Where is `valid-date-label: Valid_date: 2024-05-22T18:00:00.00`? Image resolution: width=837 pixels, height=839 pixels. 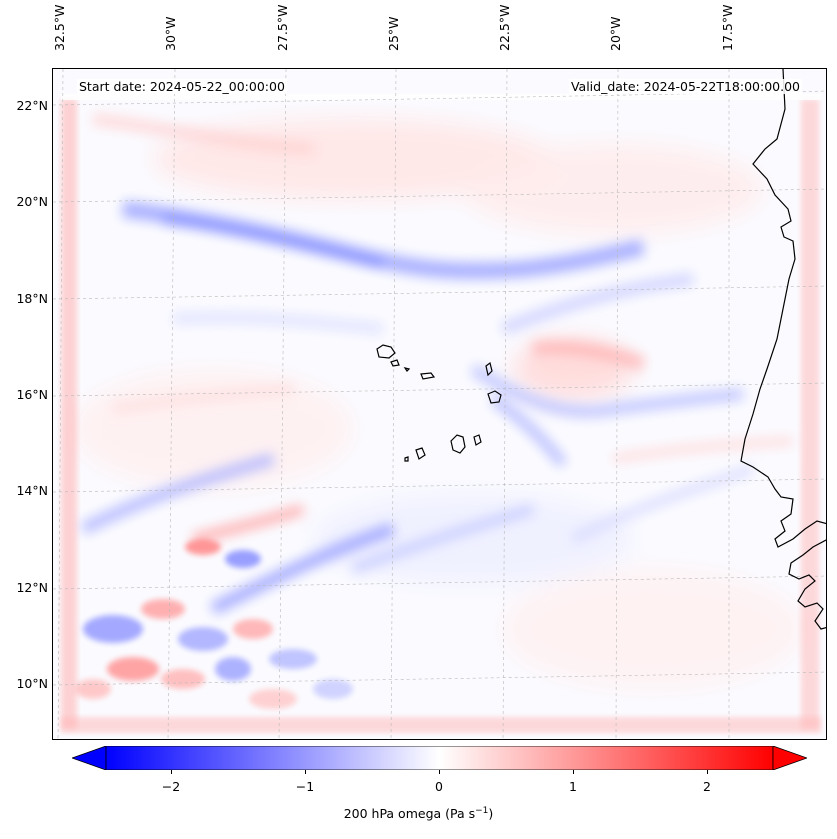 valid-date-label: Valid_date: 2024-05-22T18:00:00.00 is located at coordinates (685, 86).